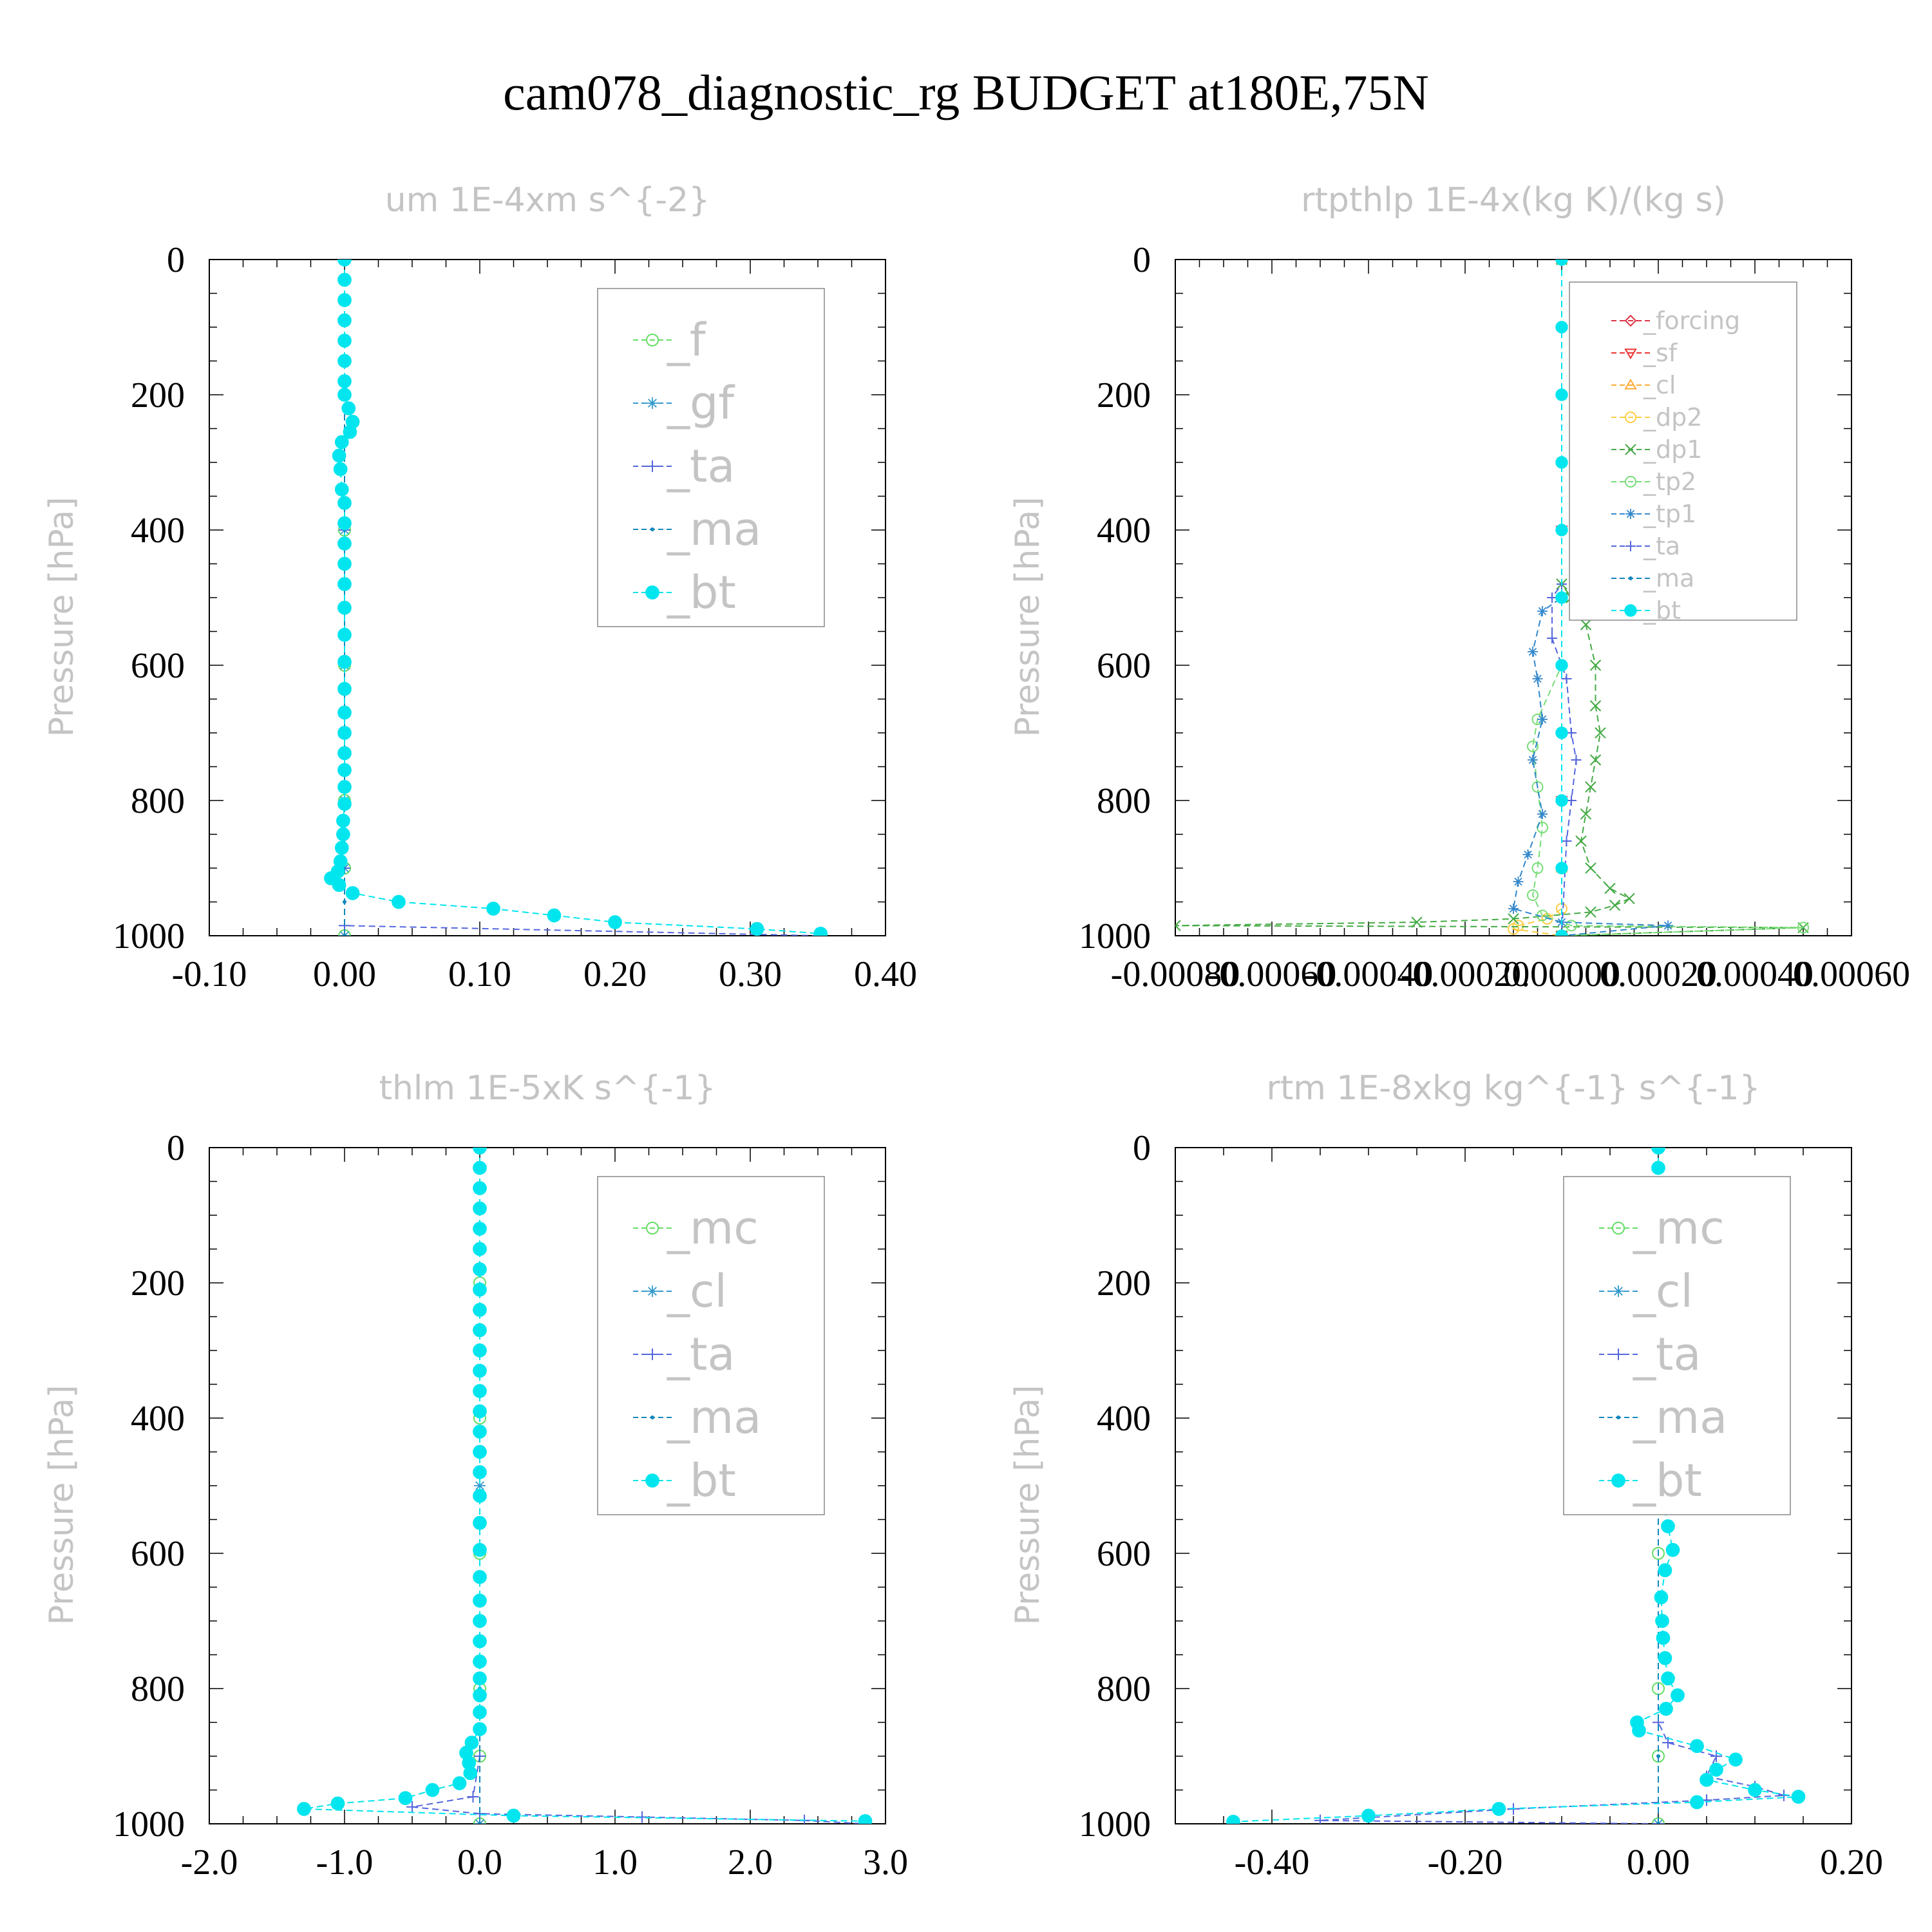  I want to click on x-tick-label: -0.00080, so click(1175, 974).